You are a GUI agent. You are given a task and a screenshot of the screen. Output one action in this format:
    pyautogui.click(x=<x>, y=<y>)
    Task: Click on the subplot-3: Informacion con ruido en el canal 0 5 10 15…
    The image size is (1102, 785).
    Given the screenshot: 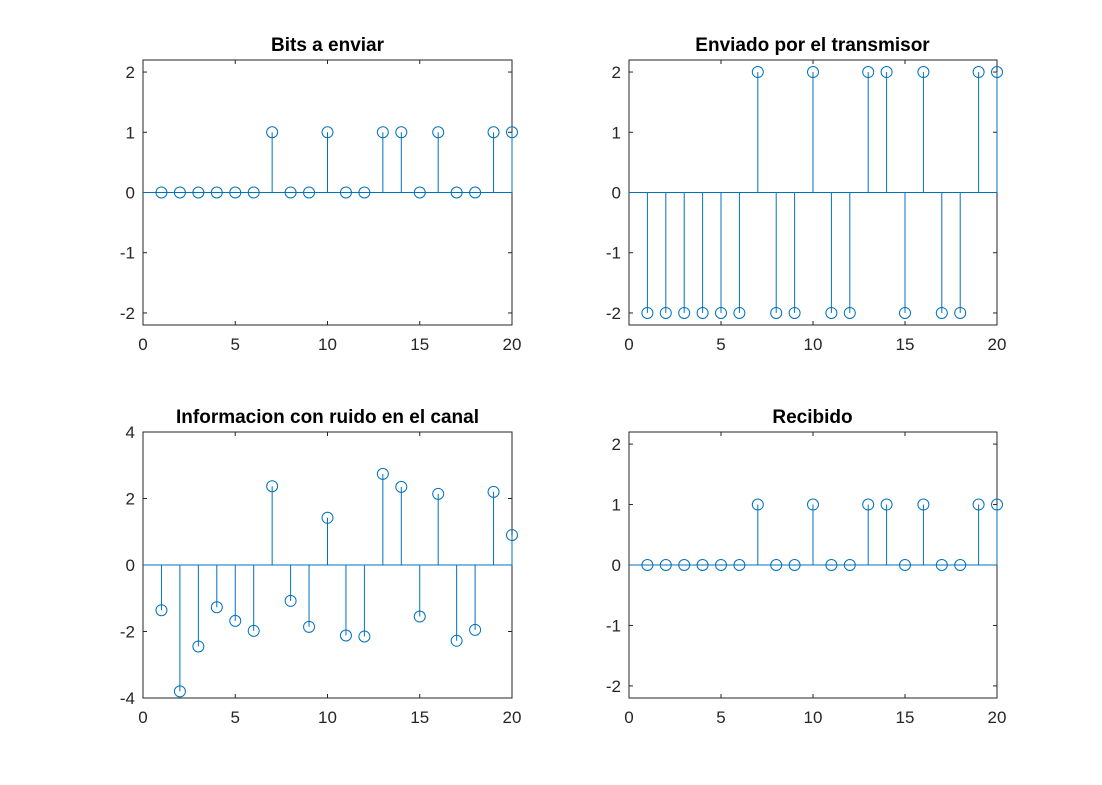 What is the action you would take?
    pyautogui.click(x=321, y=567)
    